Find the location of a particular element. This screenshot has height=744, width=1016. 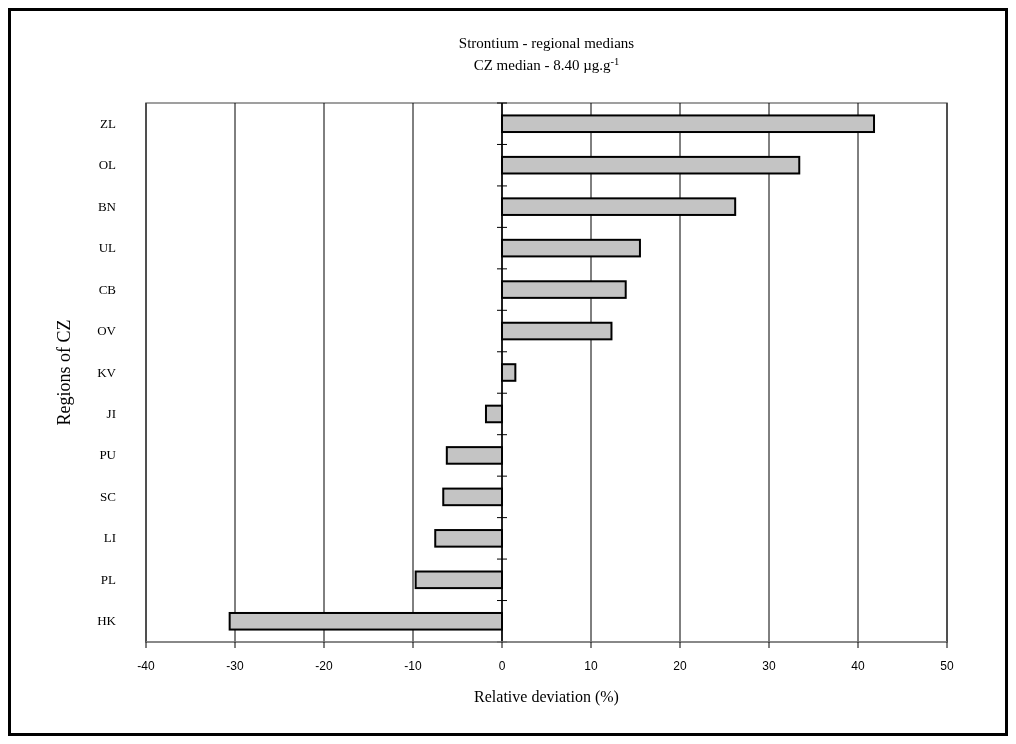

y-tick-label: CB is located at coordinates (107, 289).